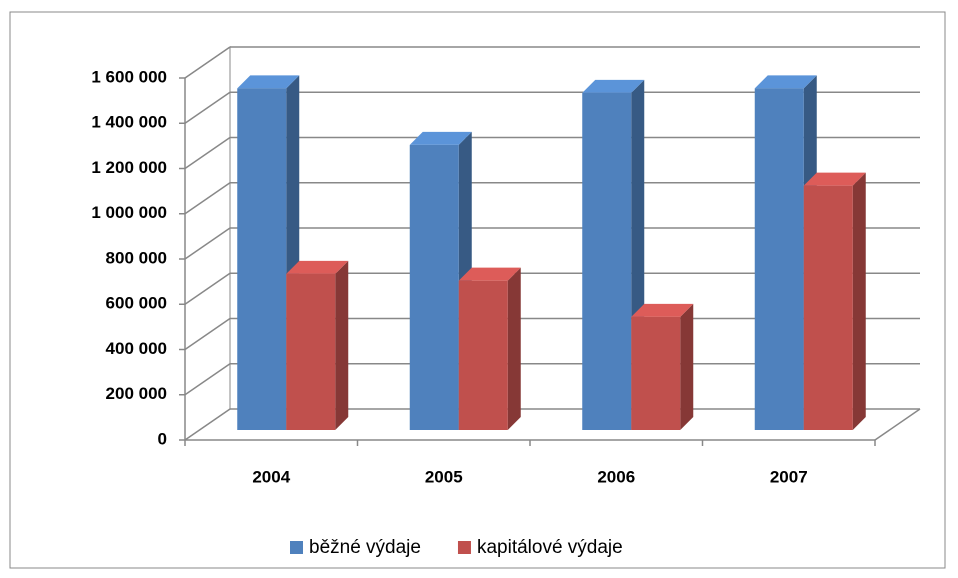 The width and height of the screenshot is (958, 578). I want to click on y-tick-label: 1 000 000, so click(129, 212).